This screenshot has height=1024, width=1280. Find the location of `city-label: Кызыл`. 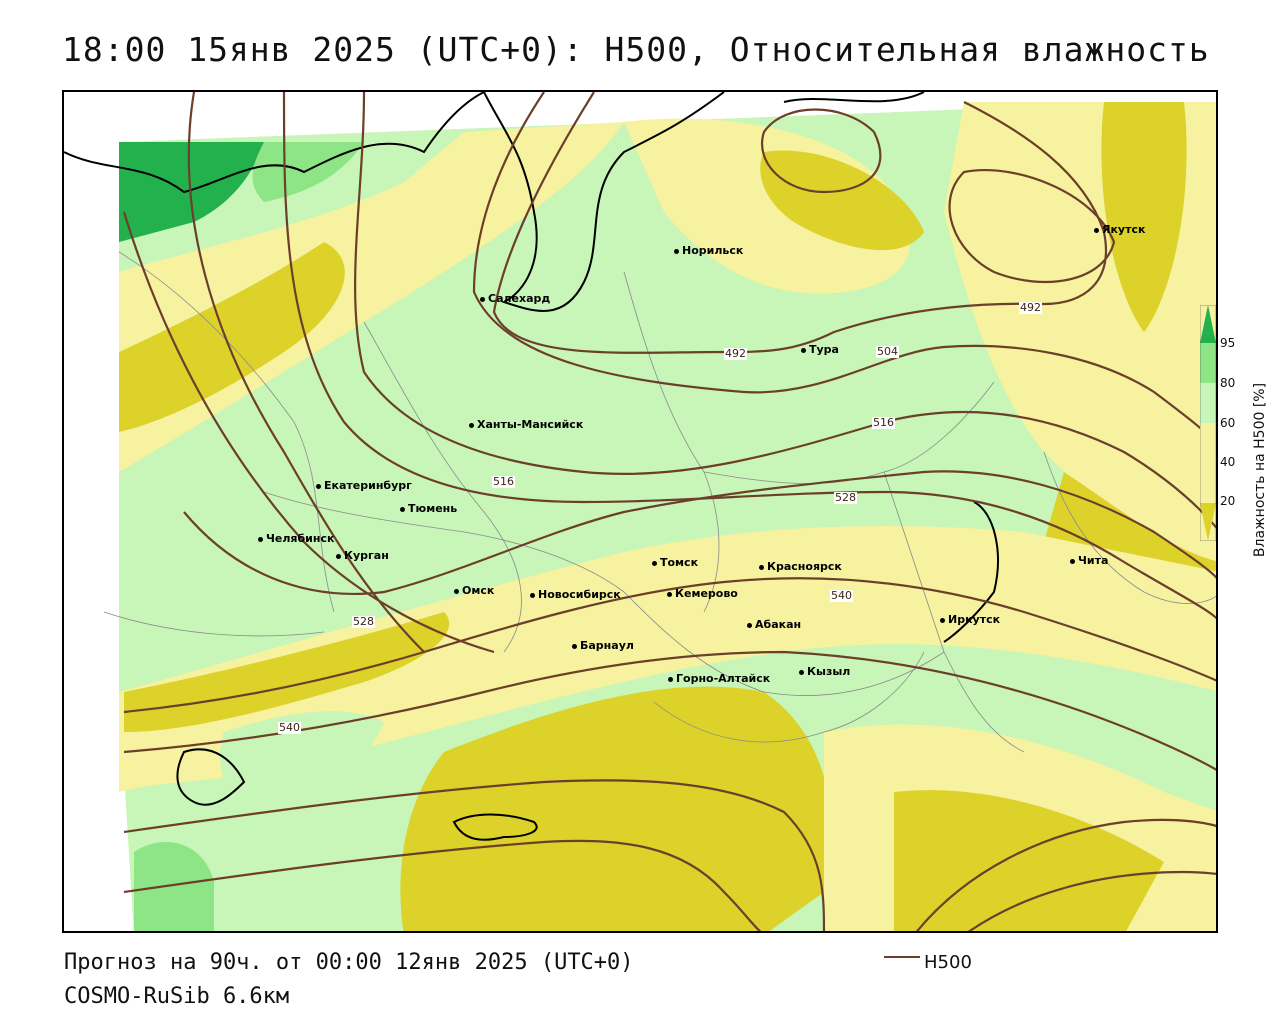

city-label: Кызыл is located at coordinates (829, 671).